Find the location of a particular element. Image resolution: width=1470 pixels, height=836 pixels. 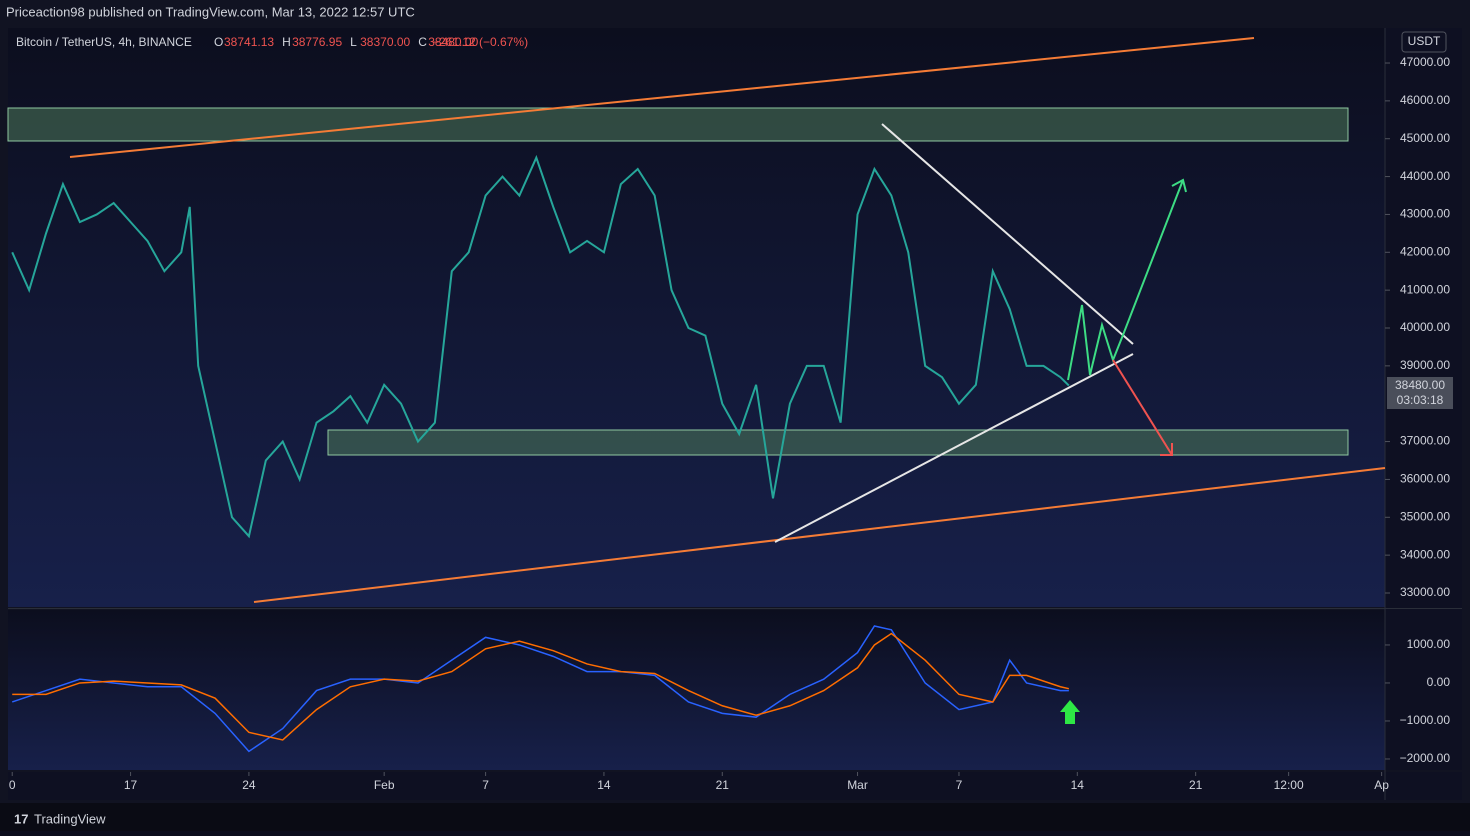

x-tick-label: Ap is located at coordinates (1381, 785).